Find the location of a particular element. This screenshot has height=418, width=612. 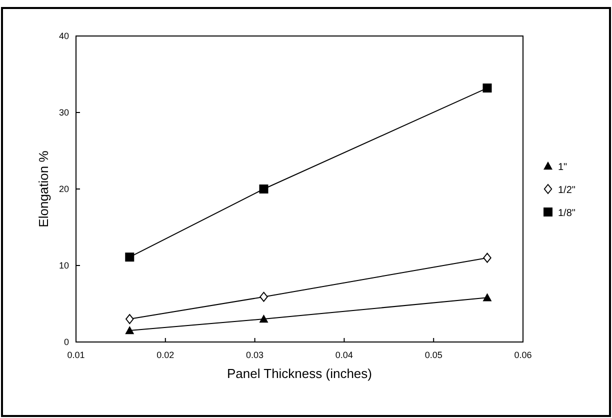

legend-label: 1" is located at coordinates (563, 167).